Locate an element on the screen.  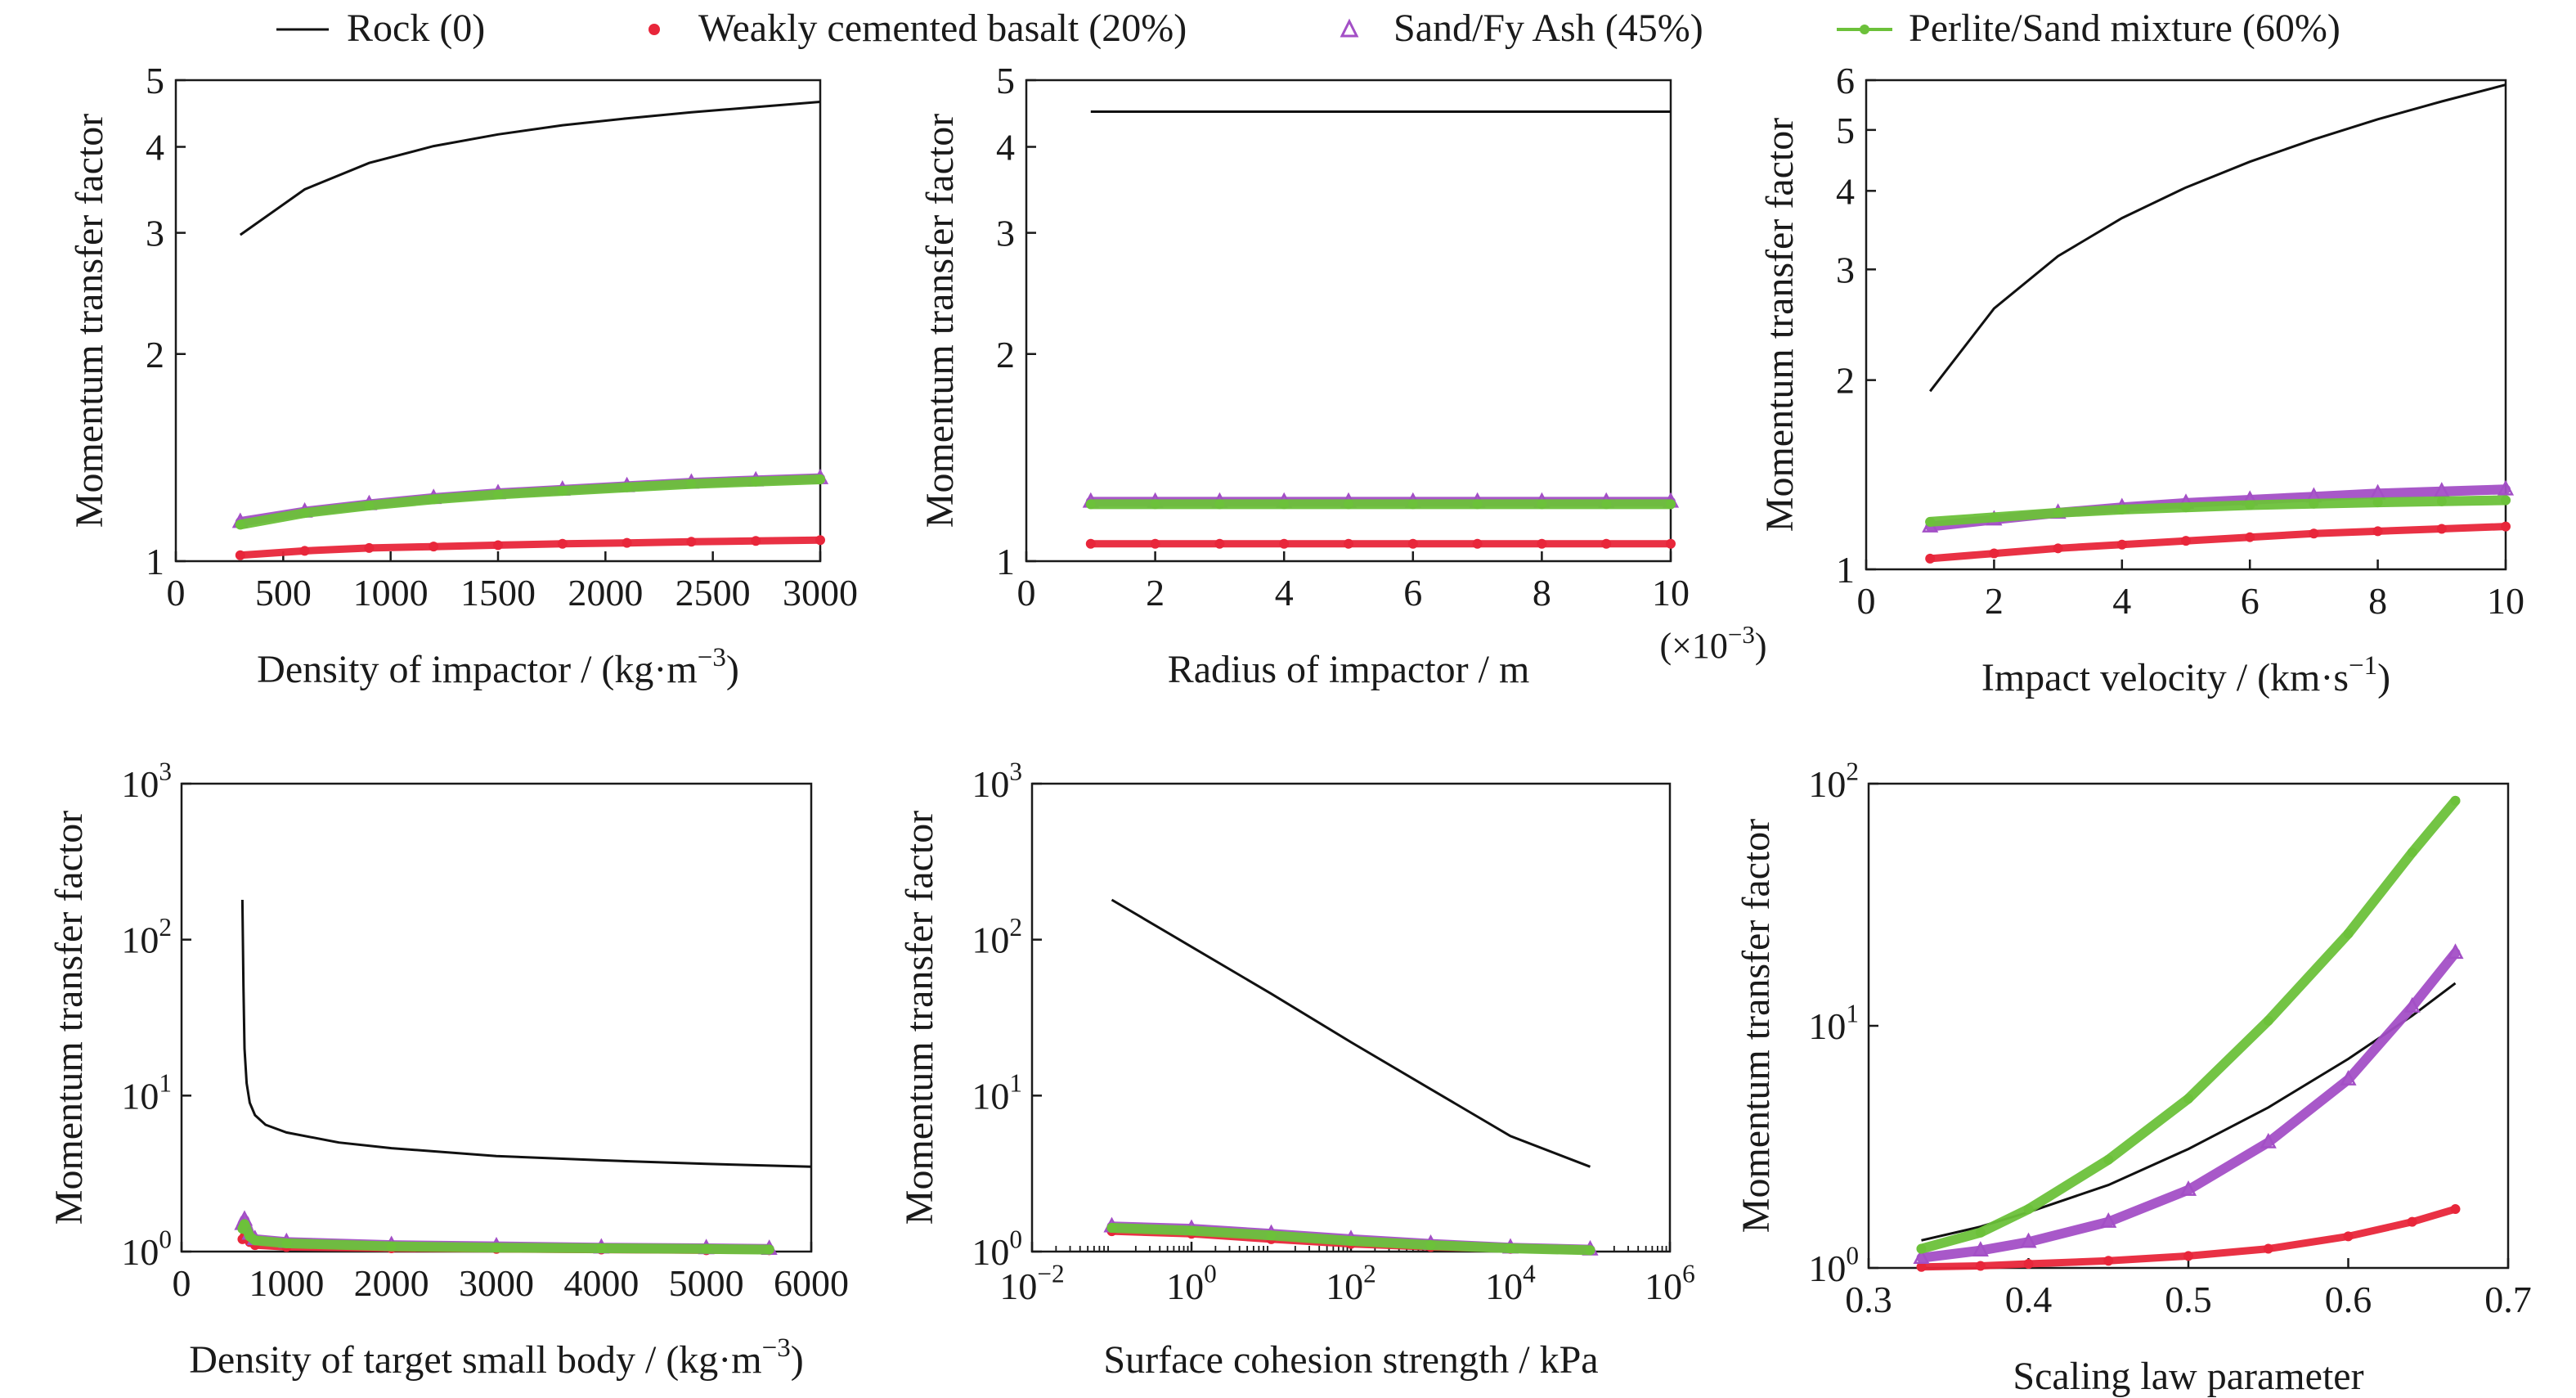
x-tick-label: 4 is located at coordinates (1285, 593).